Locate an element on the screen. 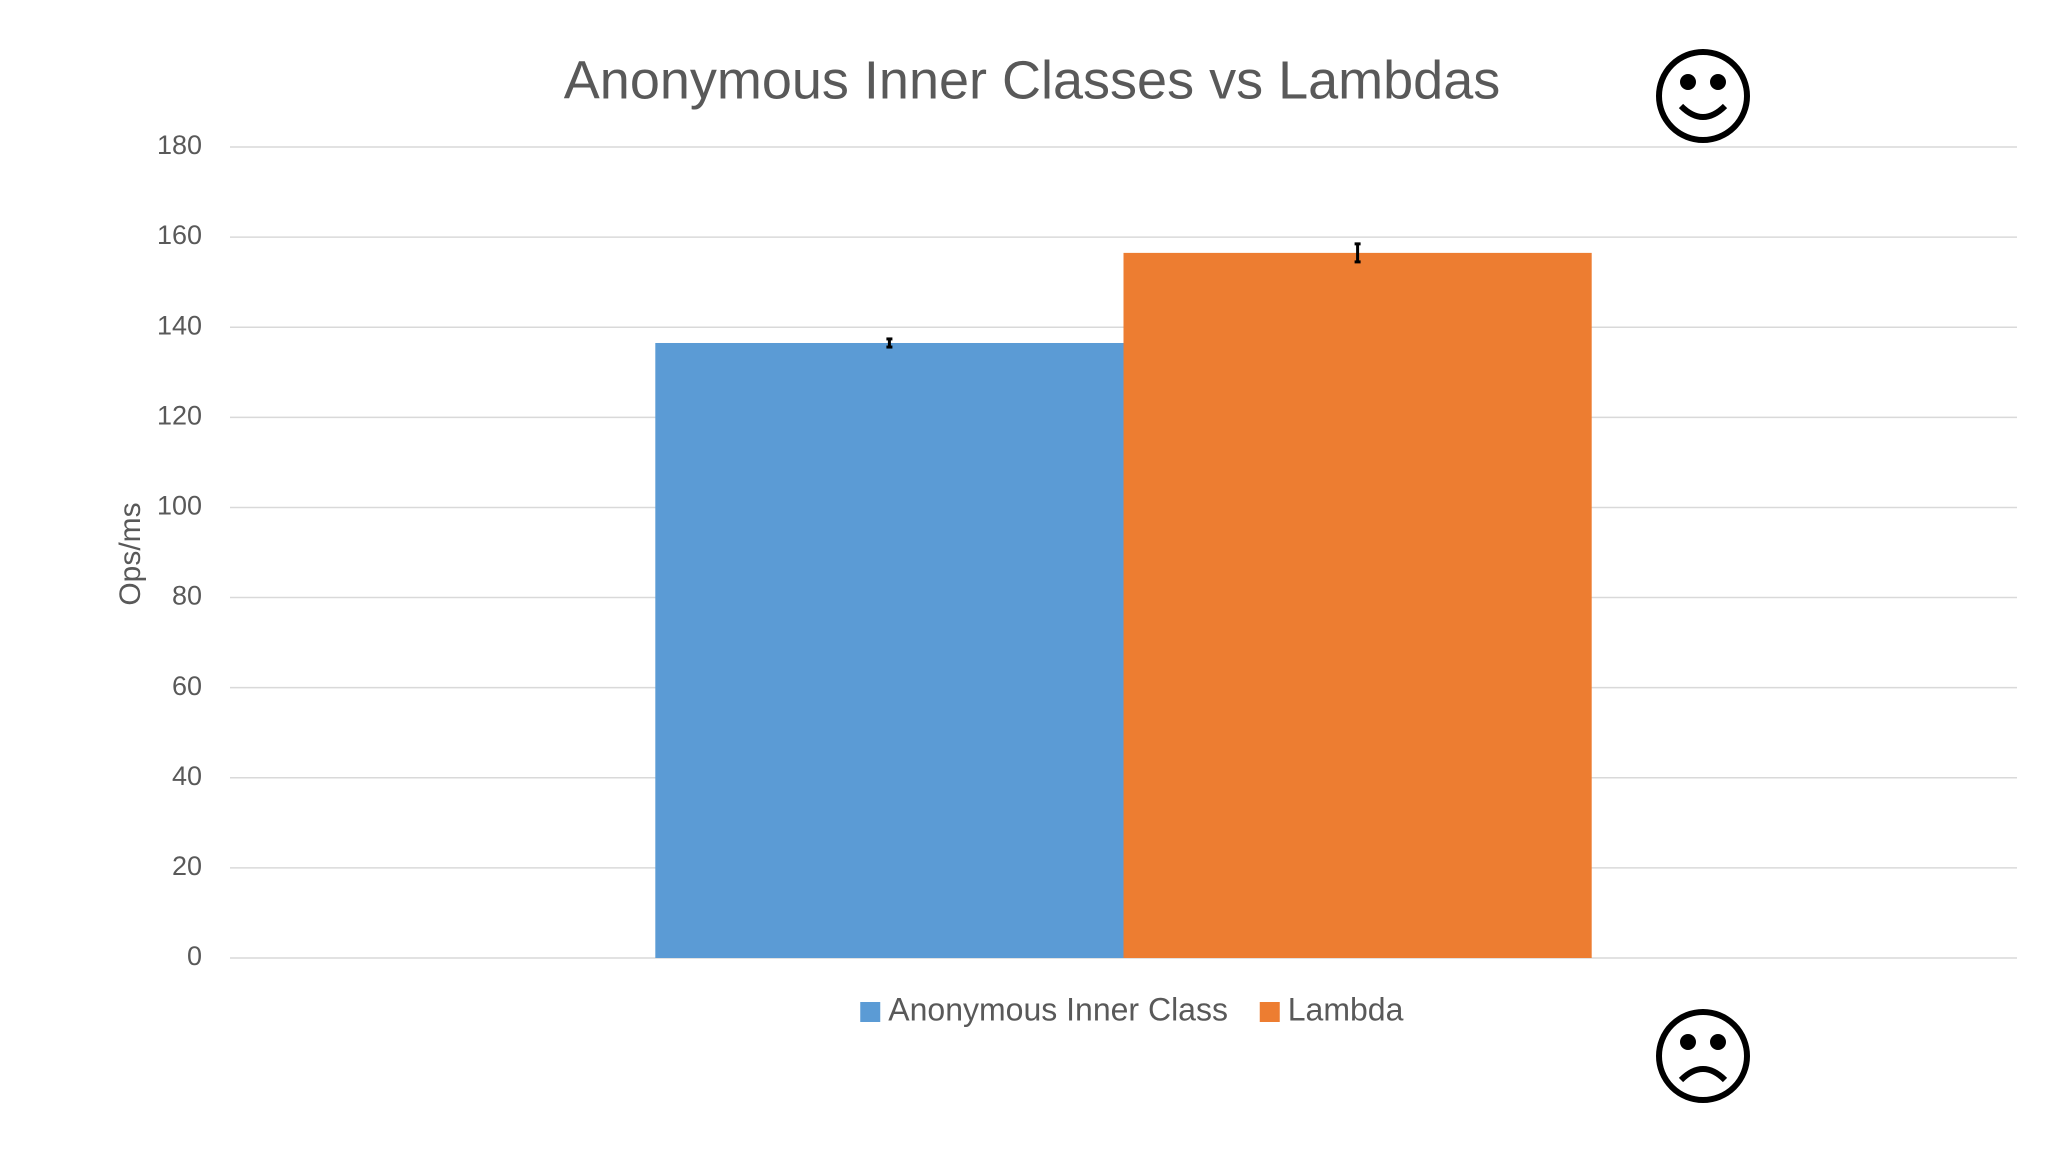  y-tick-label: 60 is located at coordinates (187, 686).